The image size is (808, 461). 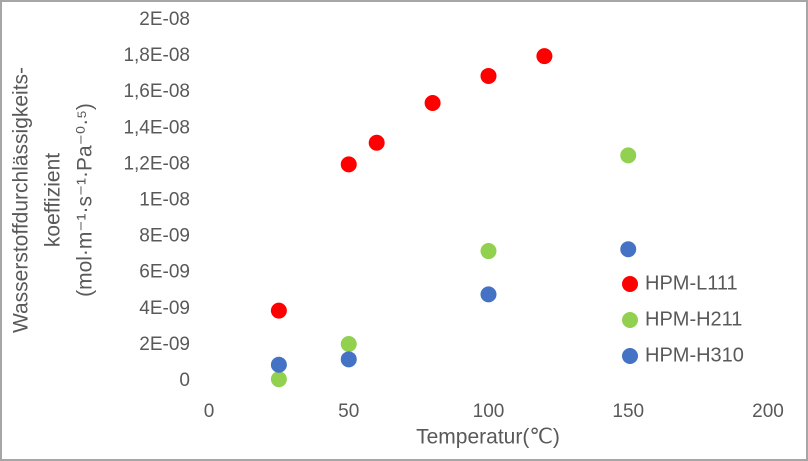 What do you see at coordinates (53, 200) in the screenshot?
I see `y-axis-title: koeffizient` at bounding box center [53, 200].